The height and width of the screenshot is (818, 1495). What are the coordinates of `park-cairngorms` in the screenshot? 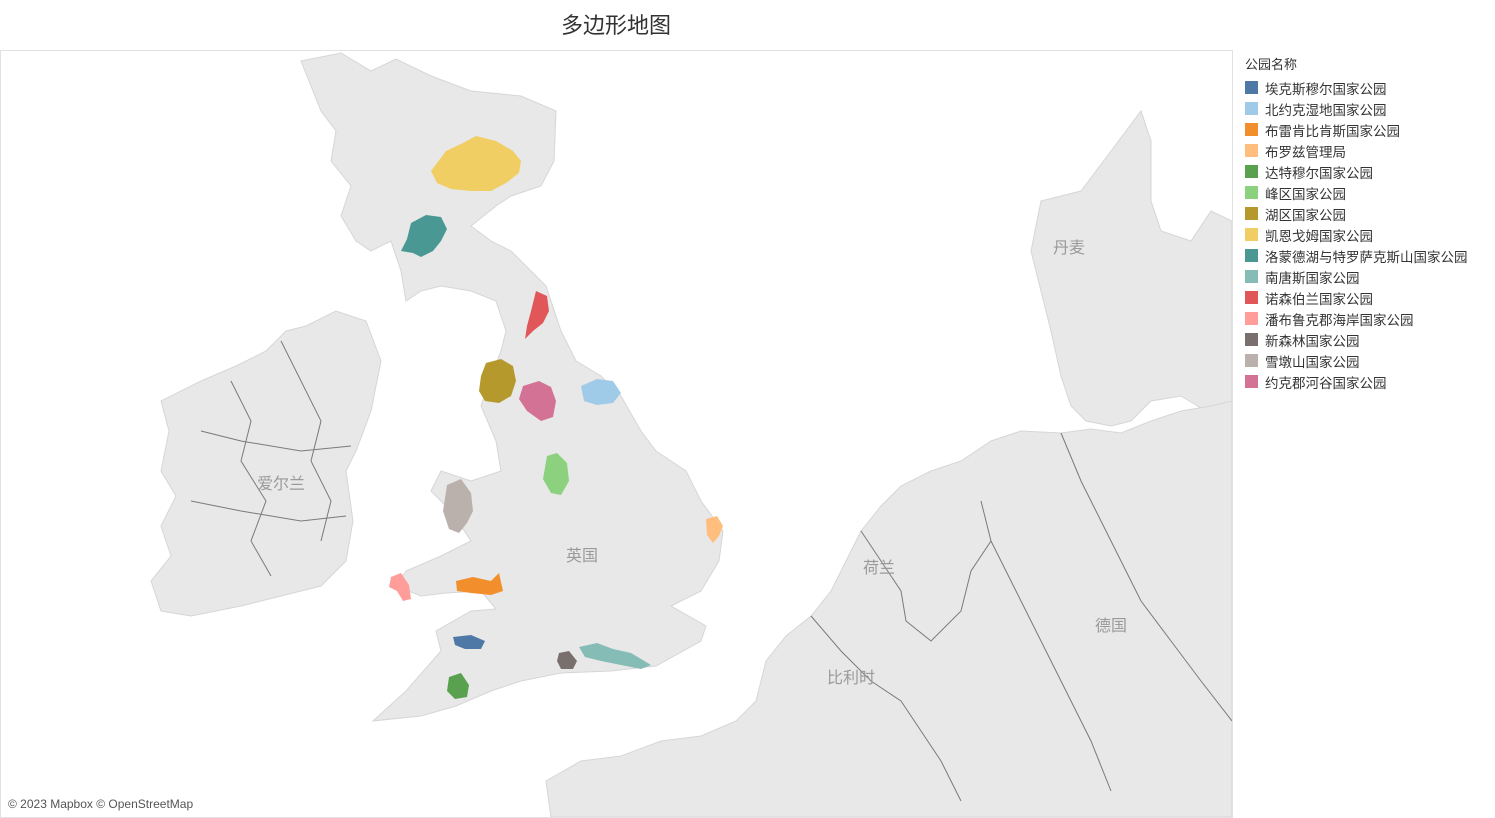 It's located at (476, 163).